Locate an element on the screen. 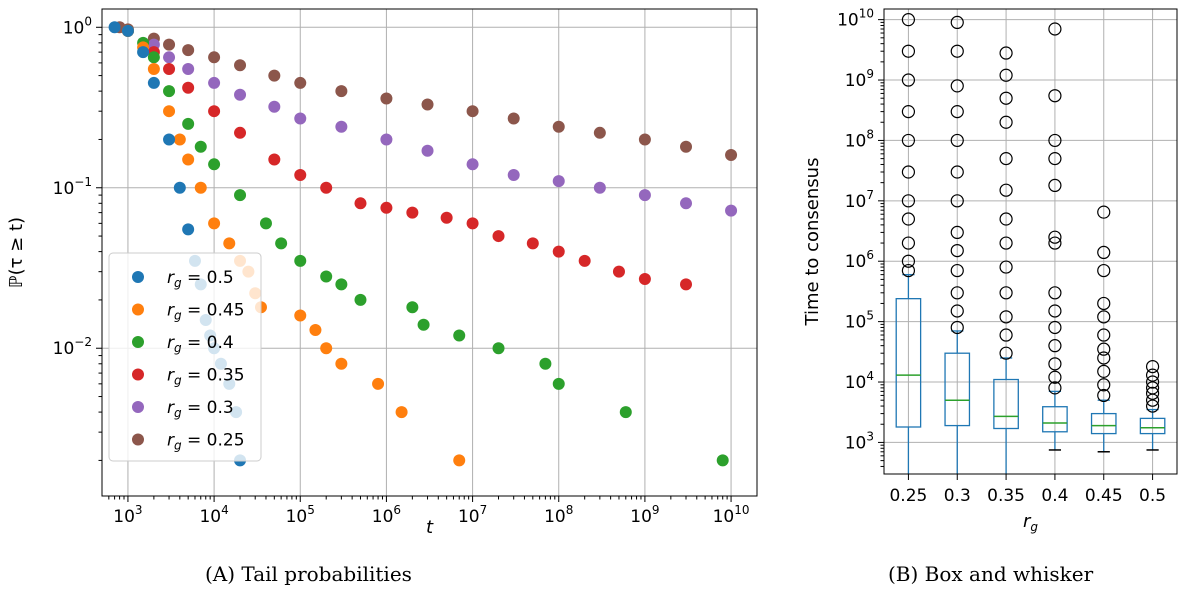 Image resolution: width=1188 pixels, height=600 pixels. y-tick-label: 10⁻² is located at coordinates (72, 347).